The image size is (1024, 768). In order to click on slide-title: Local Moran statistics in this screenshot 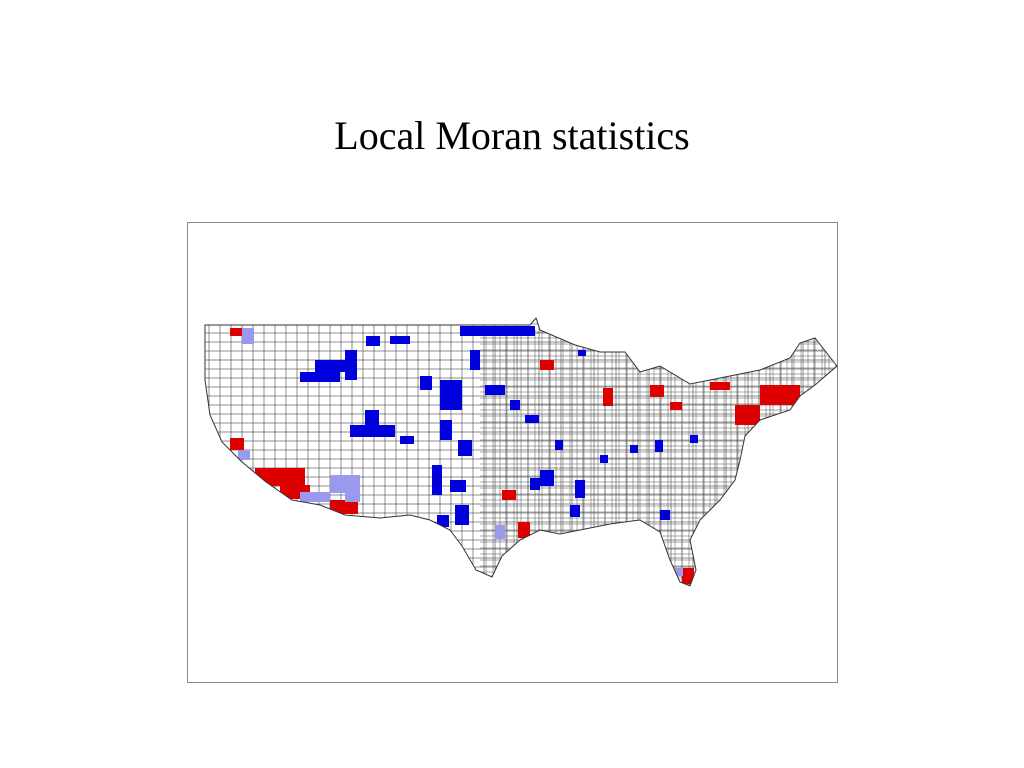, I will do `click(512, 135)`.